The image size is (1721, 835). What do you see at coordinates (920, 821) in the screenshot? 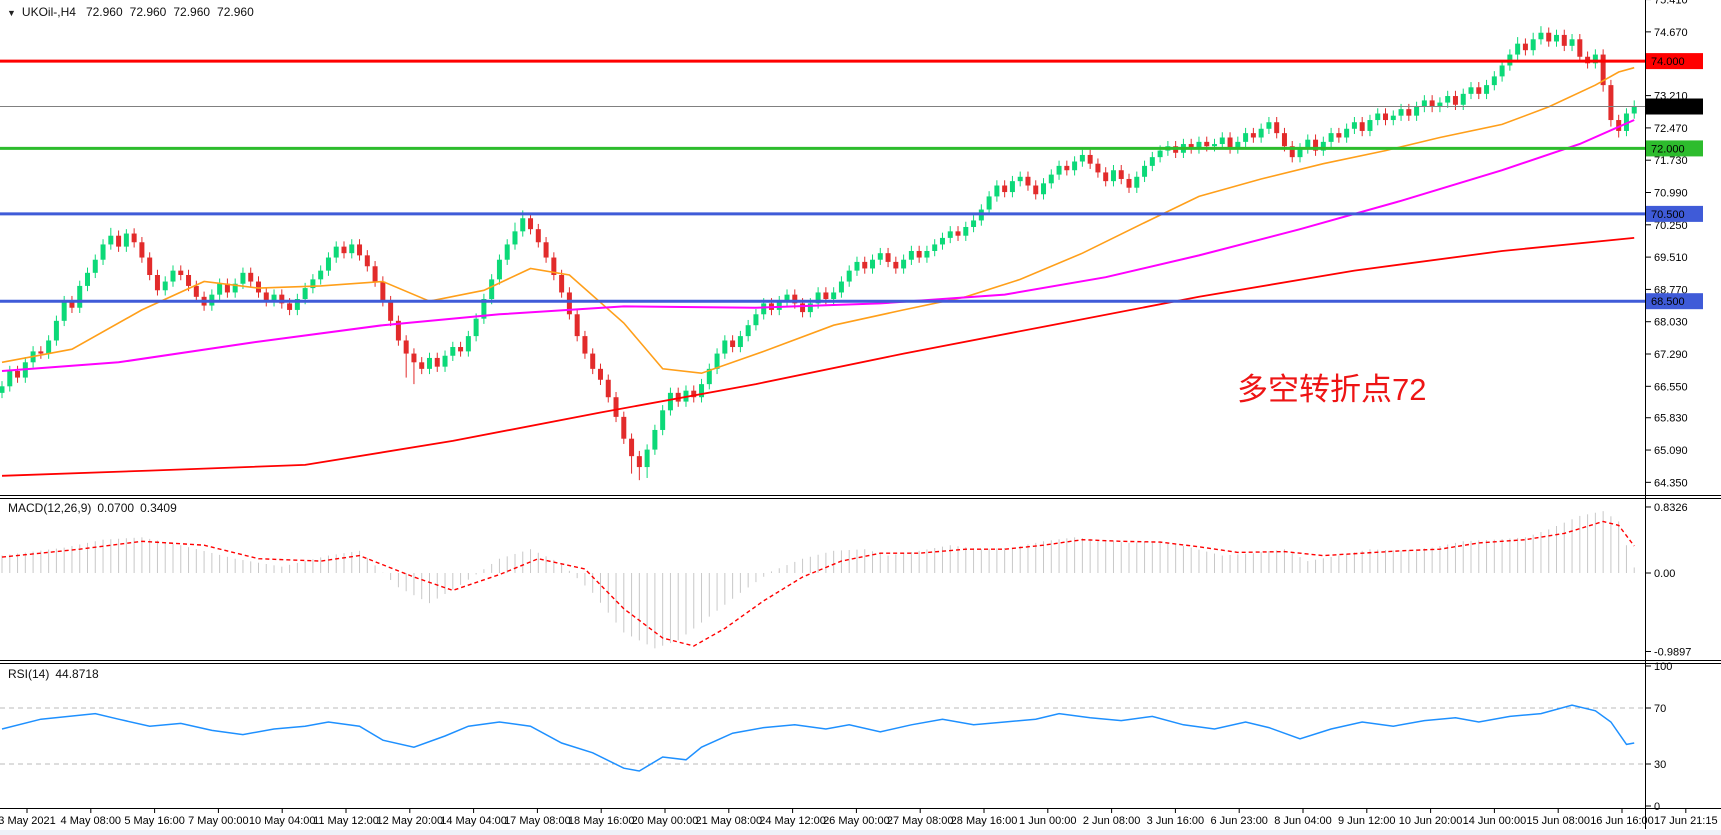
I see `time-tick-label: 27 May 08:00` at bounding box center [920, 821].